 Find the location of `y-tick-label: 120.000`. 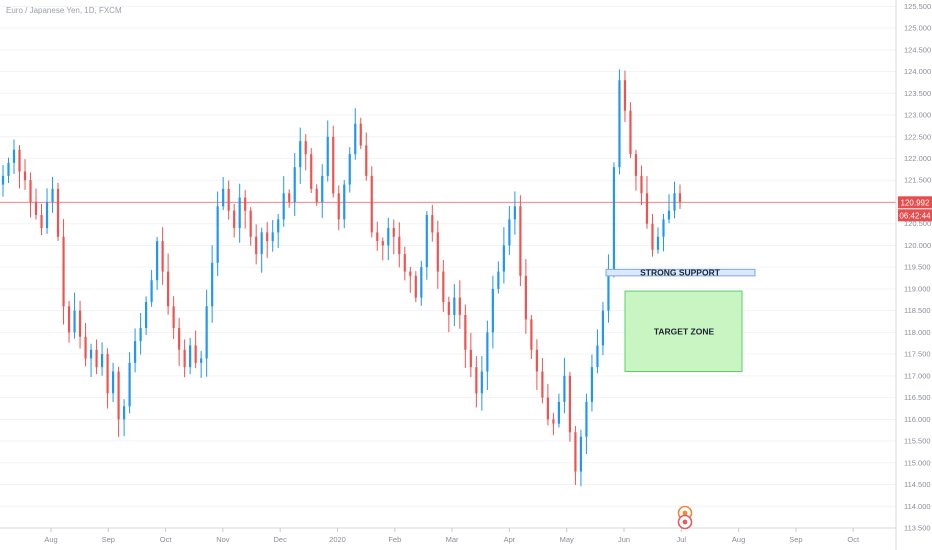

y-tick-label: 120.000 is located at coordinates (917, 245).